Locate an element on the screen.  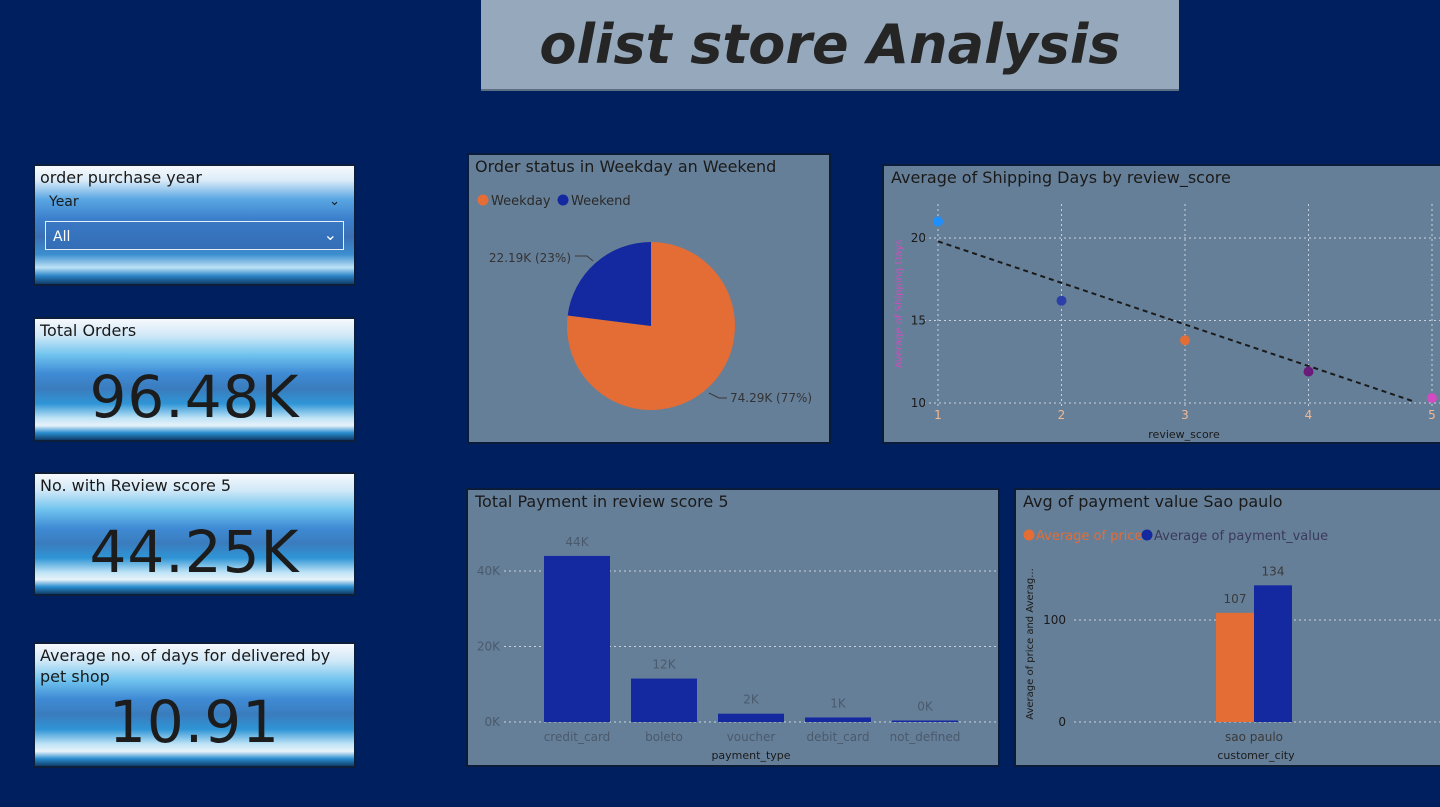
saopaulo-legend-label: Average of payment_value is located at coordinates (1241, 536).